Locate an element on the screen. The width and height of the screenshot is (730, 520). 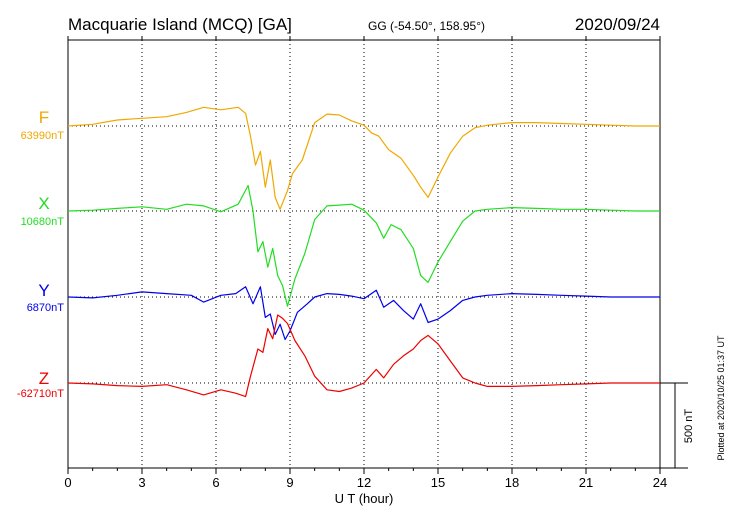
x-tick-label: 0 is located at coordinates (67, 482).